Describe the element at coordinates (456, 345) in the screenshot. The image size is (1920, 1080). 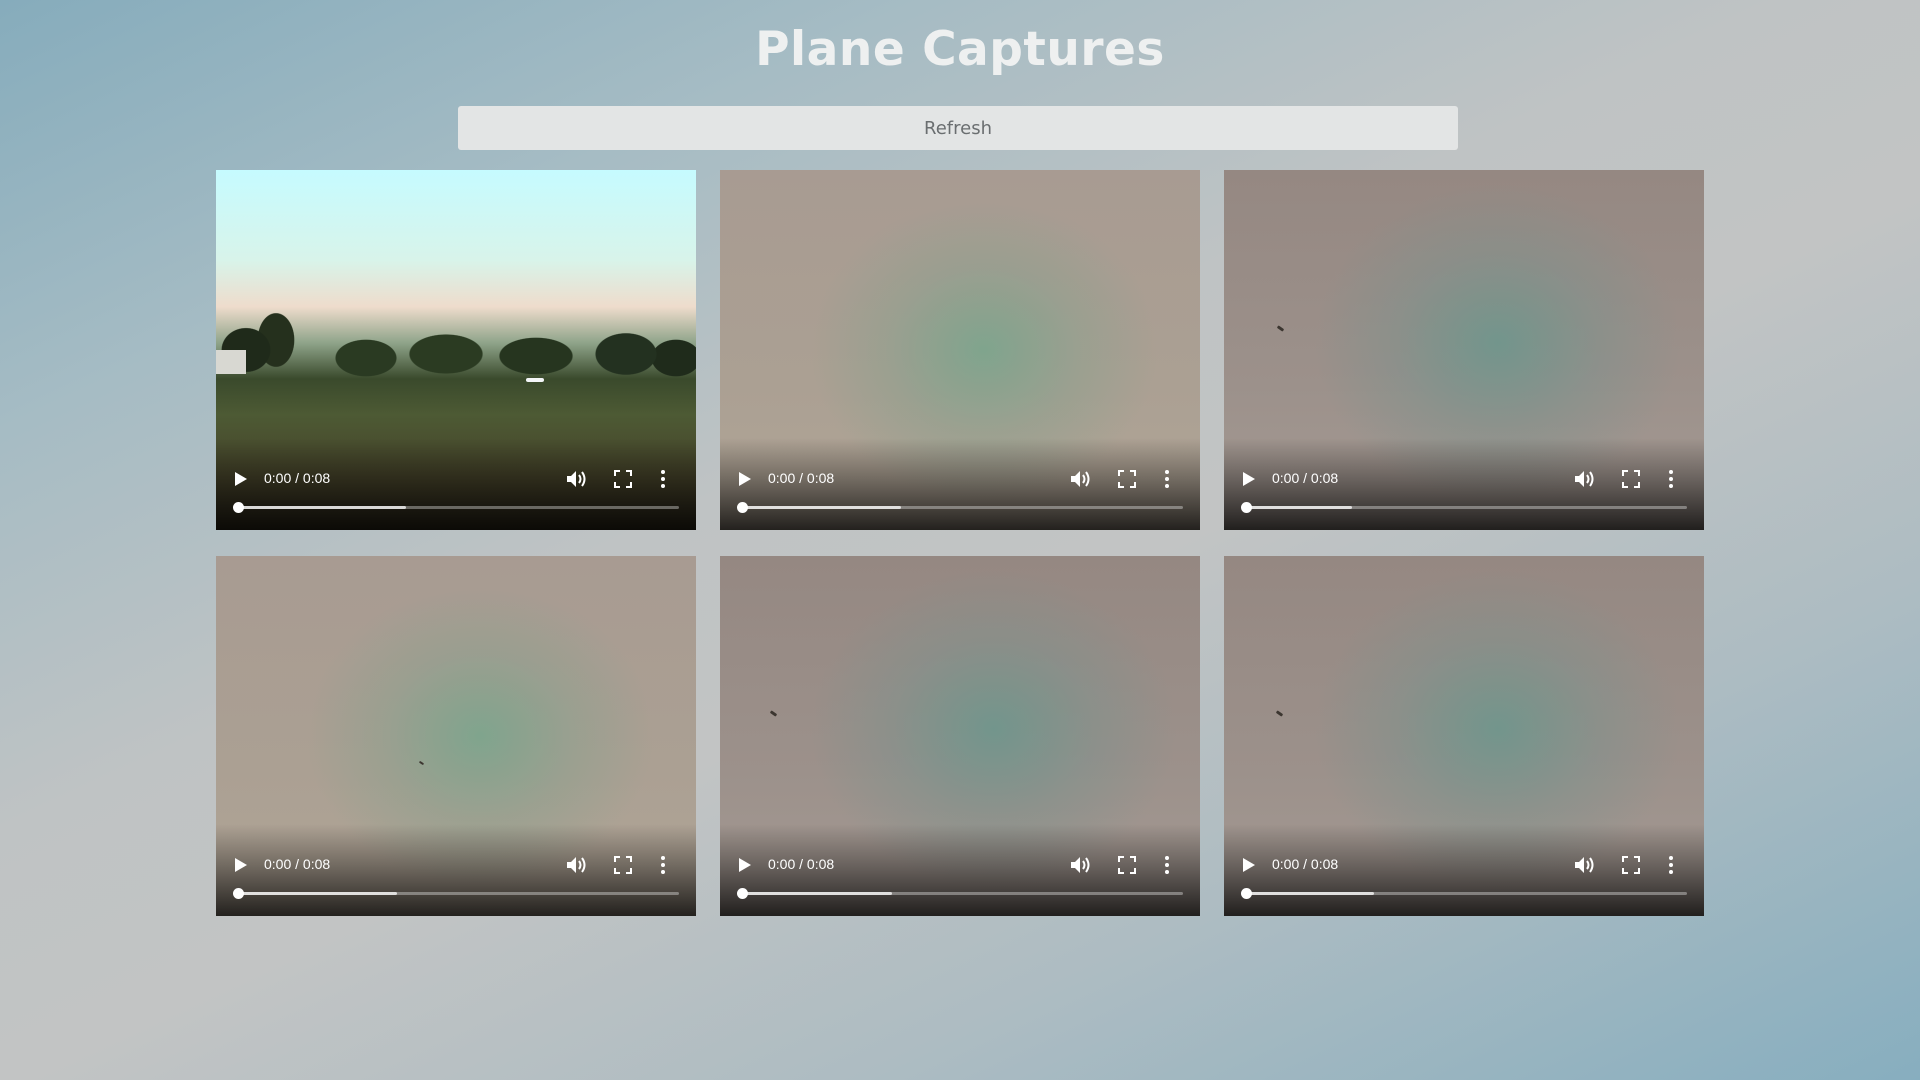
I see `tree-line` at that location.